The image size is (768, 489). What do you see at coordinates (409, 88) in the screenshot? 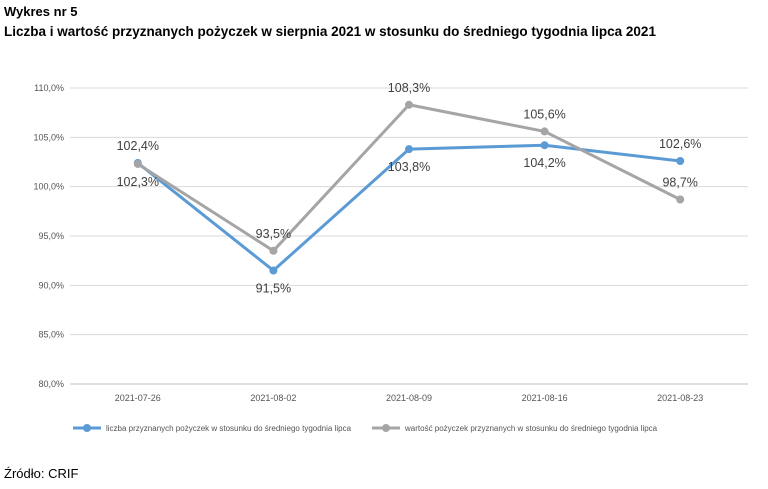
I see `data-label: 108,3%` at bounding box center [409, 88].